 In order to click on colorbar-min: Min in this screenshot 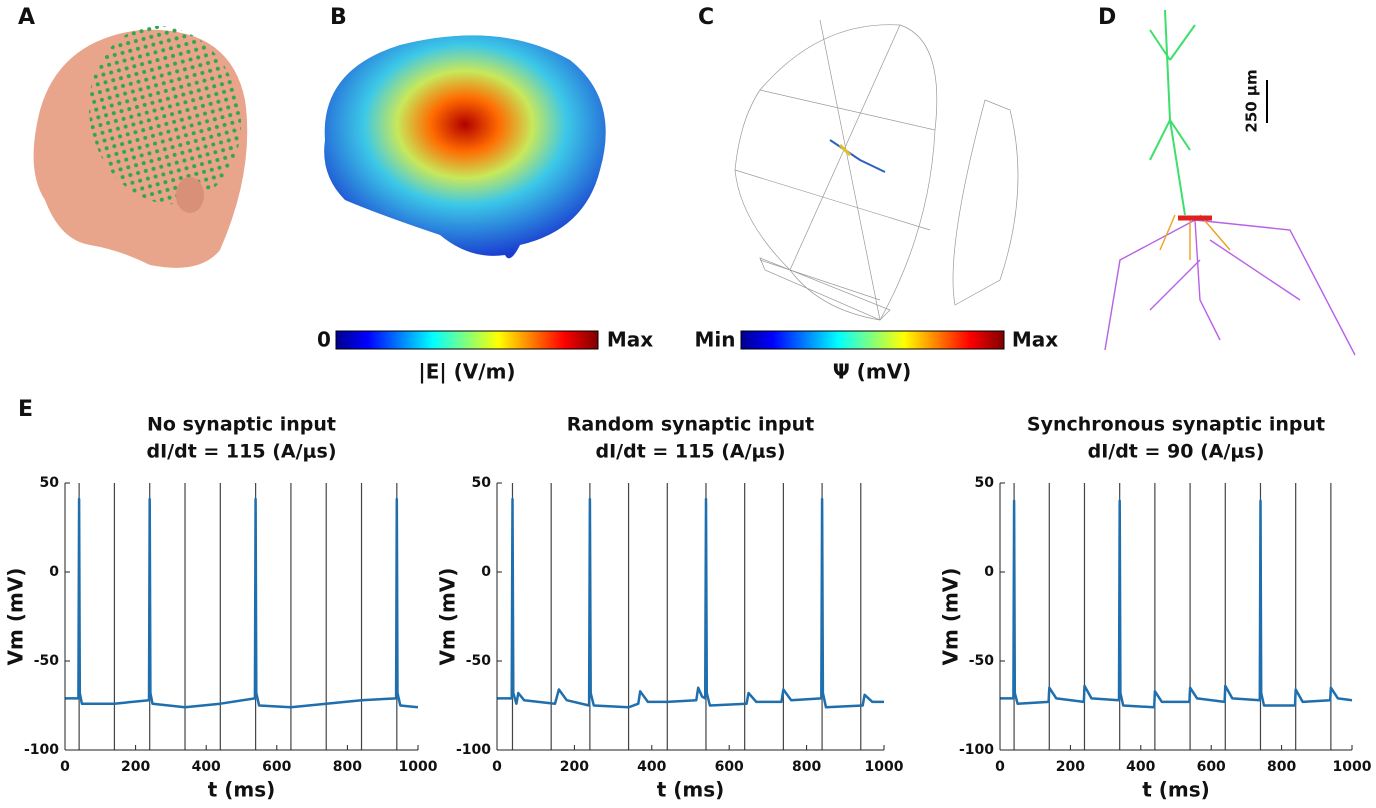, I will do `click(715, 340)`.